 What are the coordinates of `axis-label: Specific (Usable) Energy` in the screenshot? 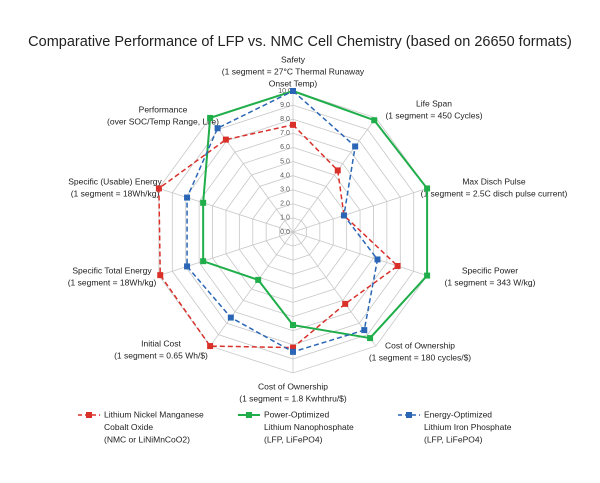 It's located at (115, 181).